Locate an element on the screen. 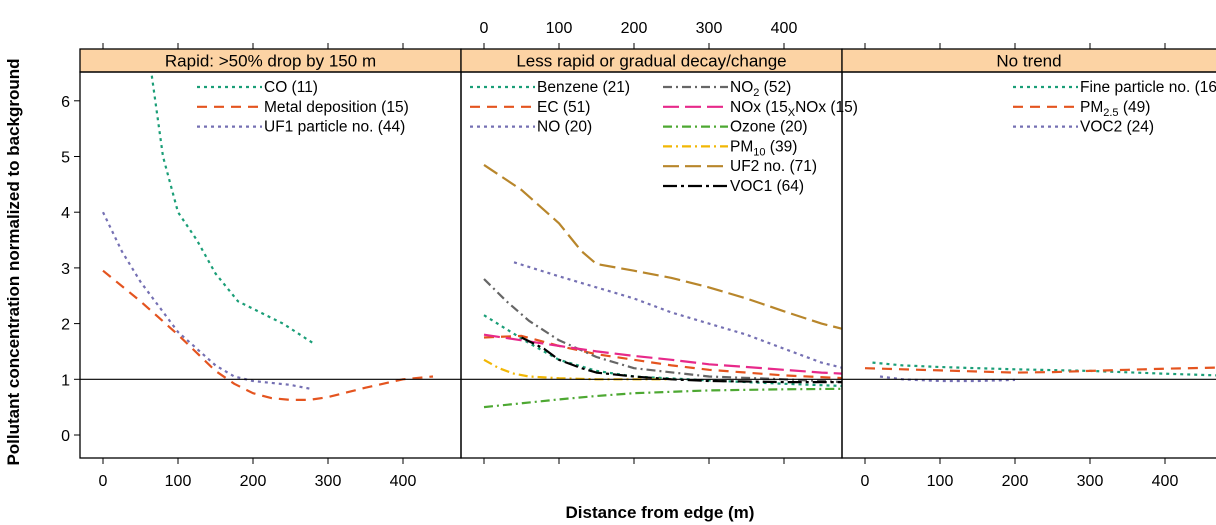  y-tick-label: 3 is located at coordinates (65, 269).